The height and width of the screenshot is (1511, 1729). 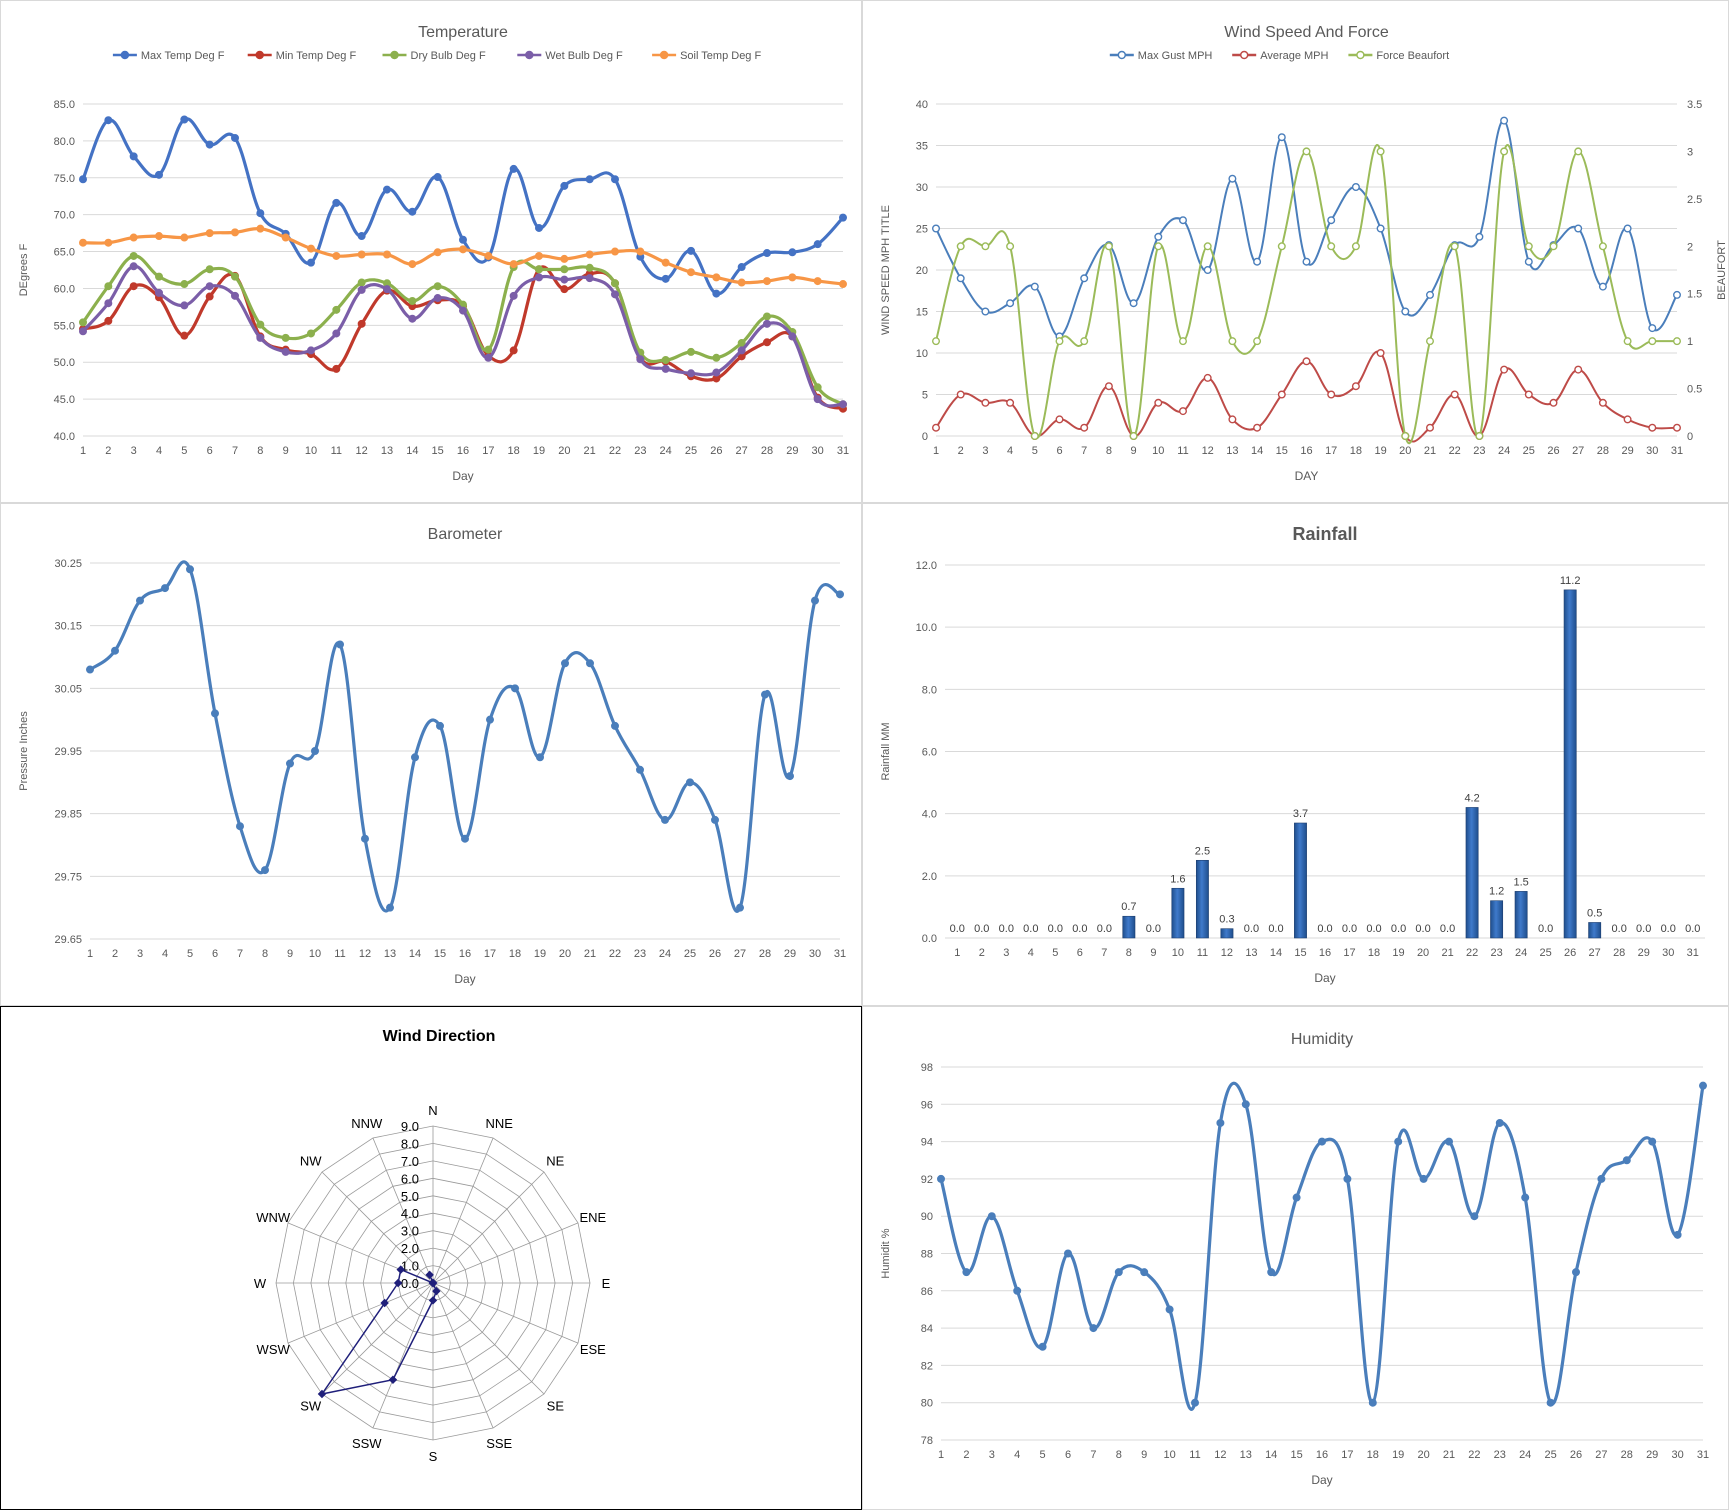 What do you see at coordinates (1294, 56) in the screenshot?
I see `legend-label: Average MPH` at bounding box center [1294, 56].